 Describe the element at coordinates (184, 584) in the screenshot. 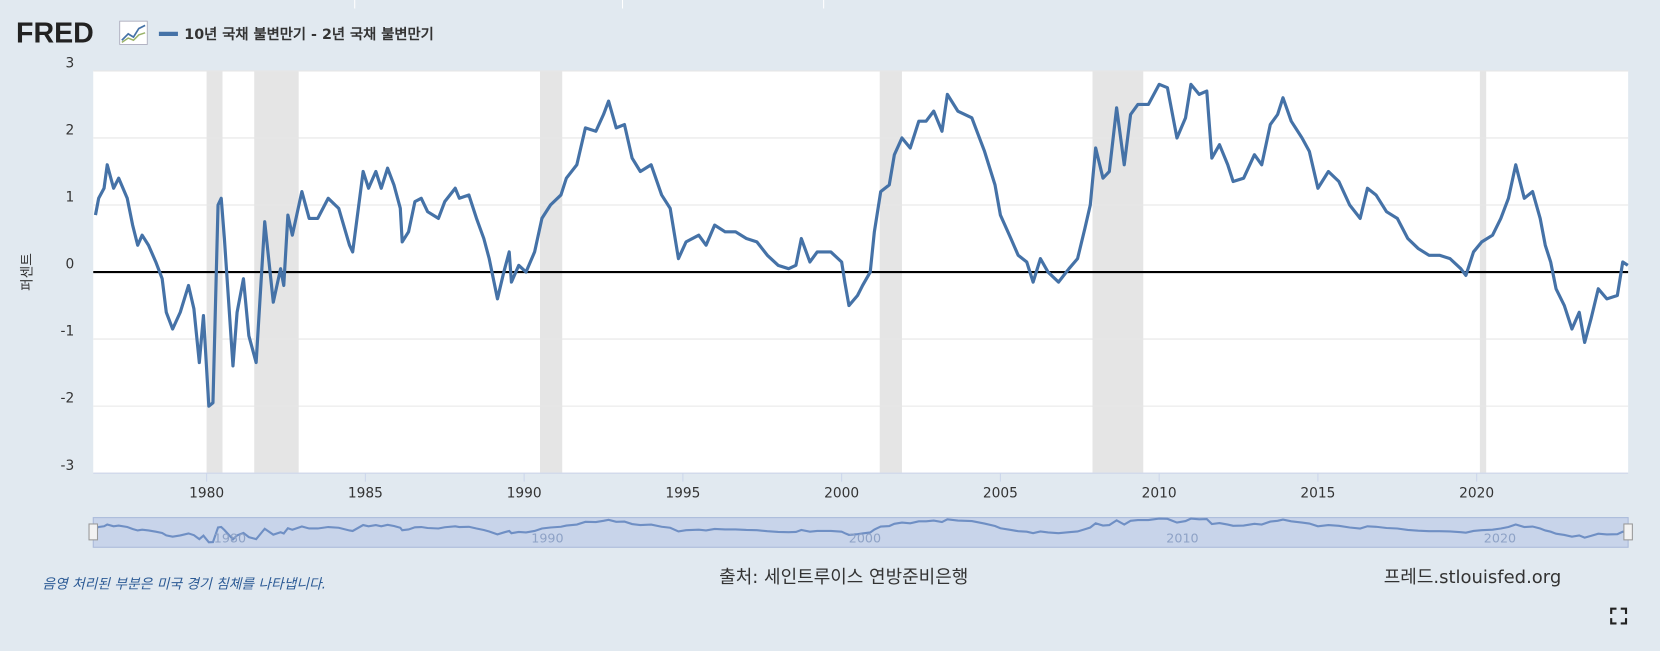

I see `recession-note: 음영 처리된 부분은 미국 경기 침체를 나타냅니다.` at that location.